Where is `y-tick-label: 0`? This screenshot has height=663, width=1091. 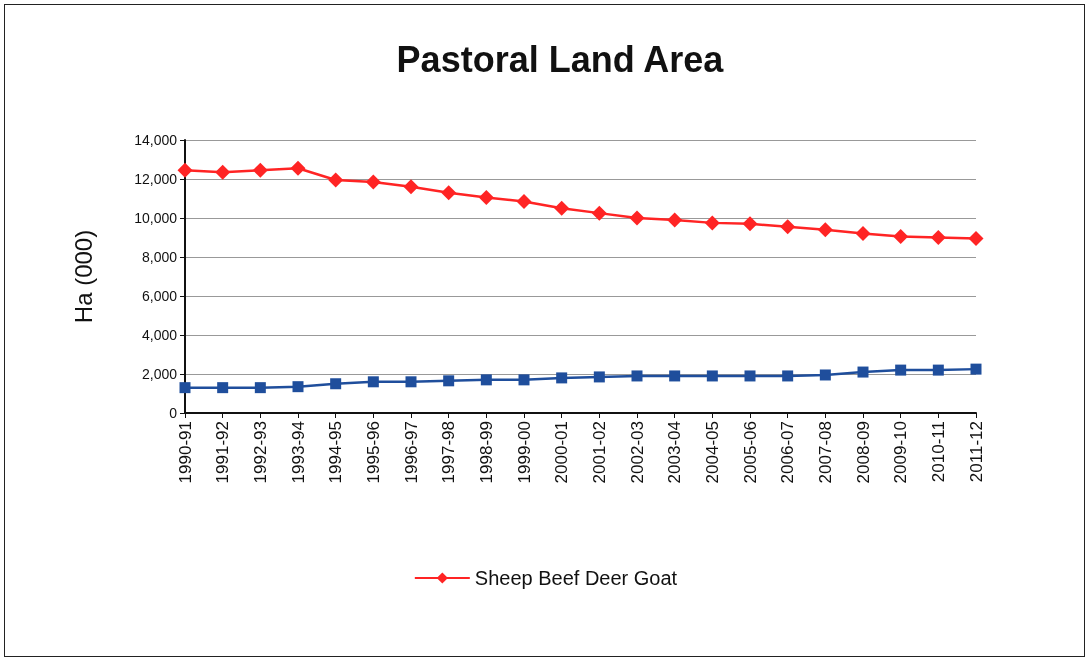
y-tick-label: 0 is located at coordinates (173, 413).